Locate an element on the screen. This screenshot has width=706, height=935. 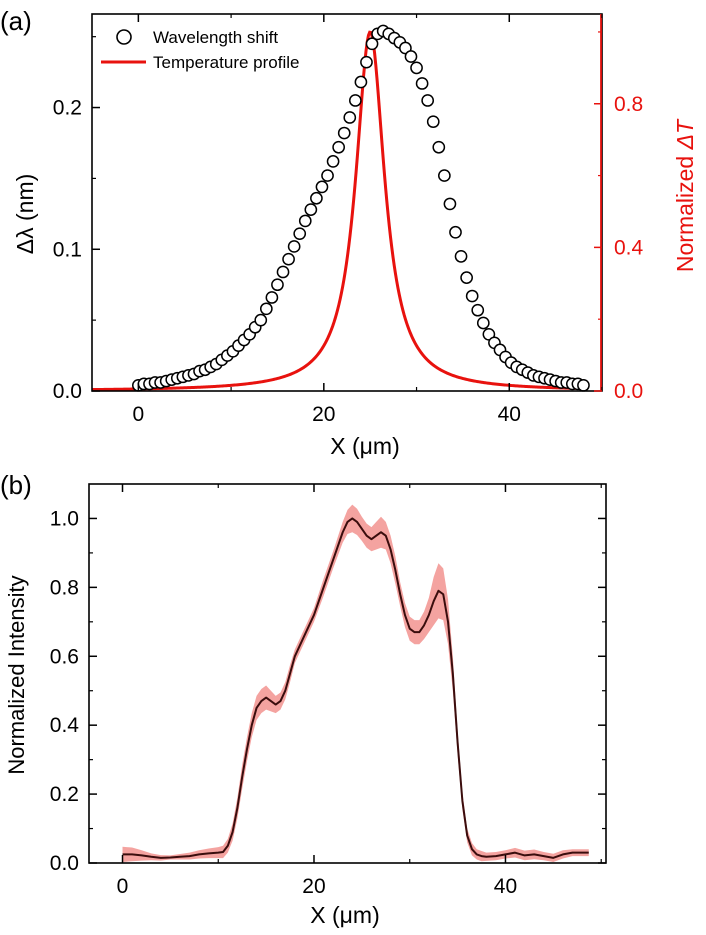
panel-a-y-axis-label: Δλ (nm) is located at coordinates (25, 214).